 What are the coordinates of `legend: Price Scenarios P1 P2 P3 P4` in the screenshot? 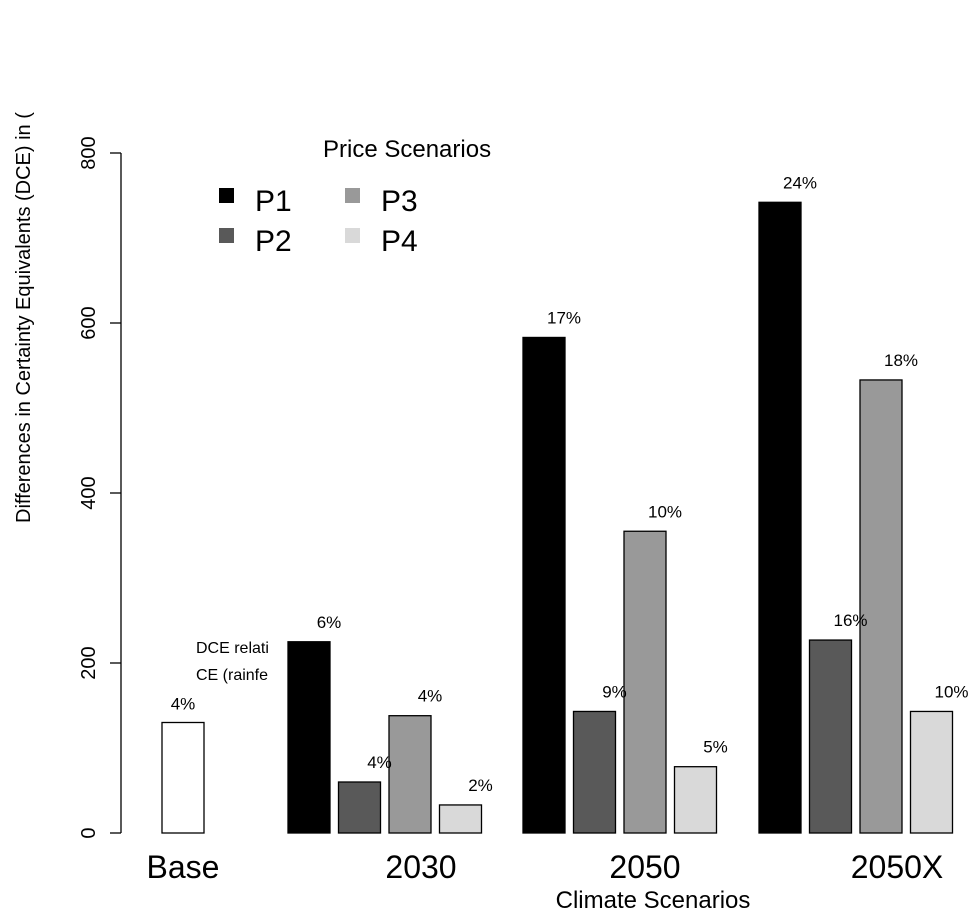 It's located at (355, 197).